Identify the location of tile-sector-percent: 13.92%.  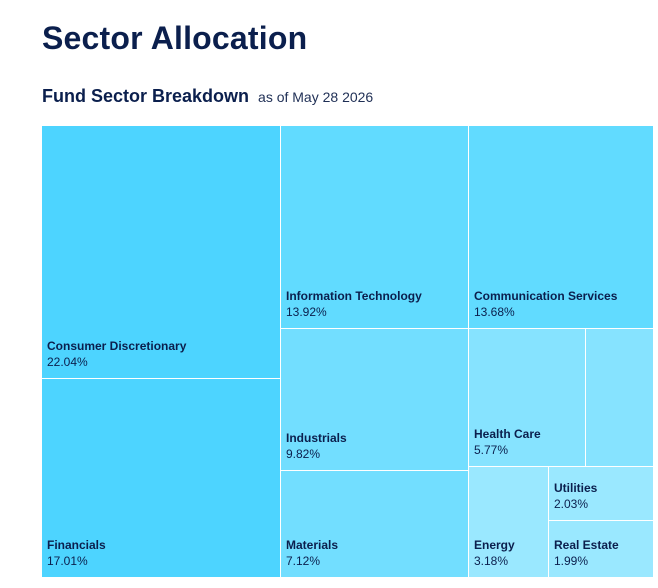
(306, 312).